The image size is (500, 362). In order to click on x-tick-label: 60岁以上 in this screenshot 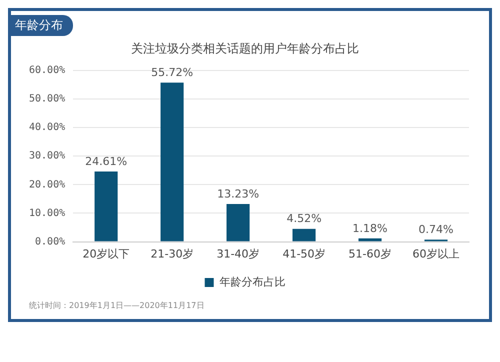, I will do `click(436, 253)`.